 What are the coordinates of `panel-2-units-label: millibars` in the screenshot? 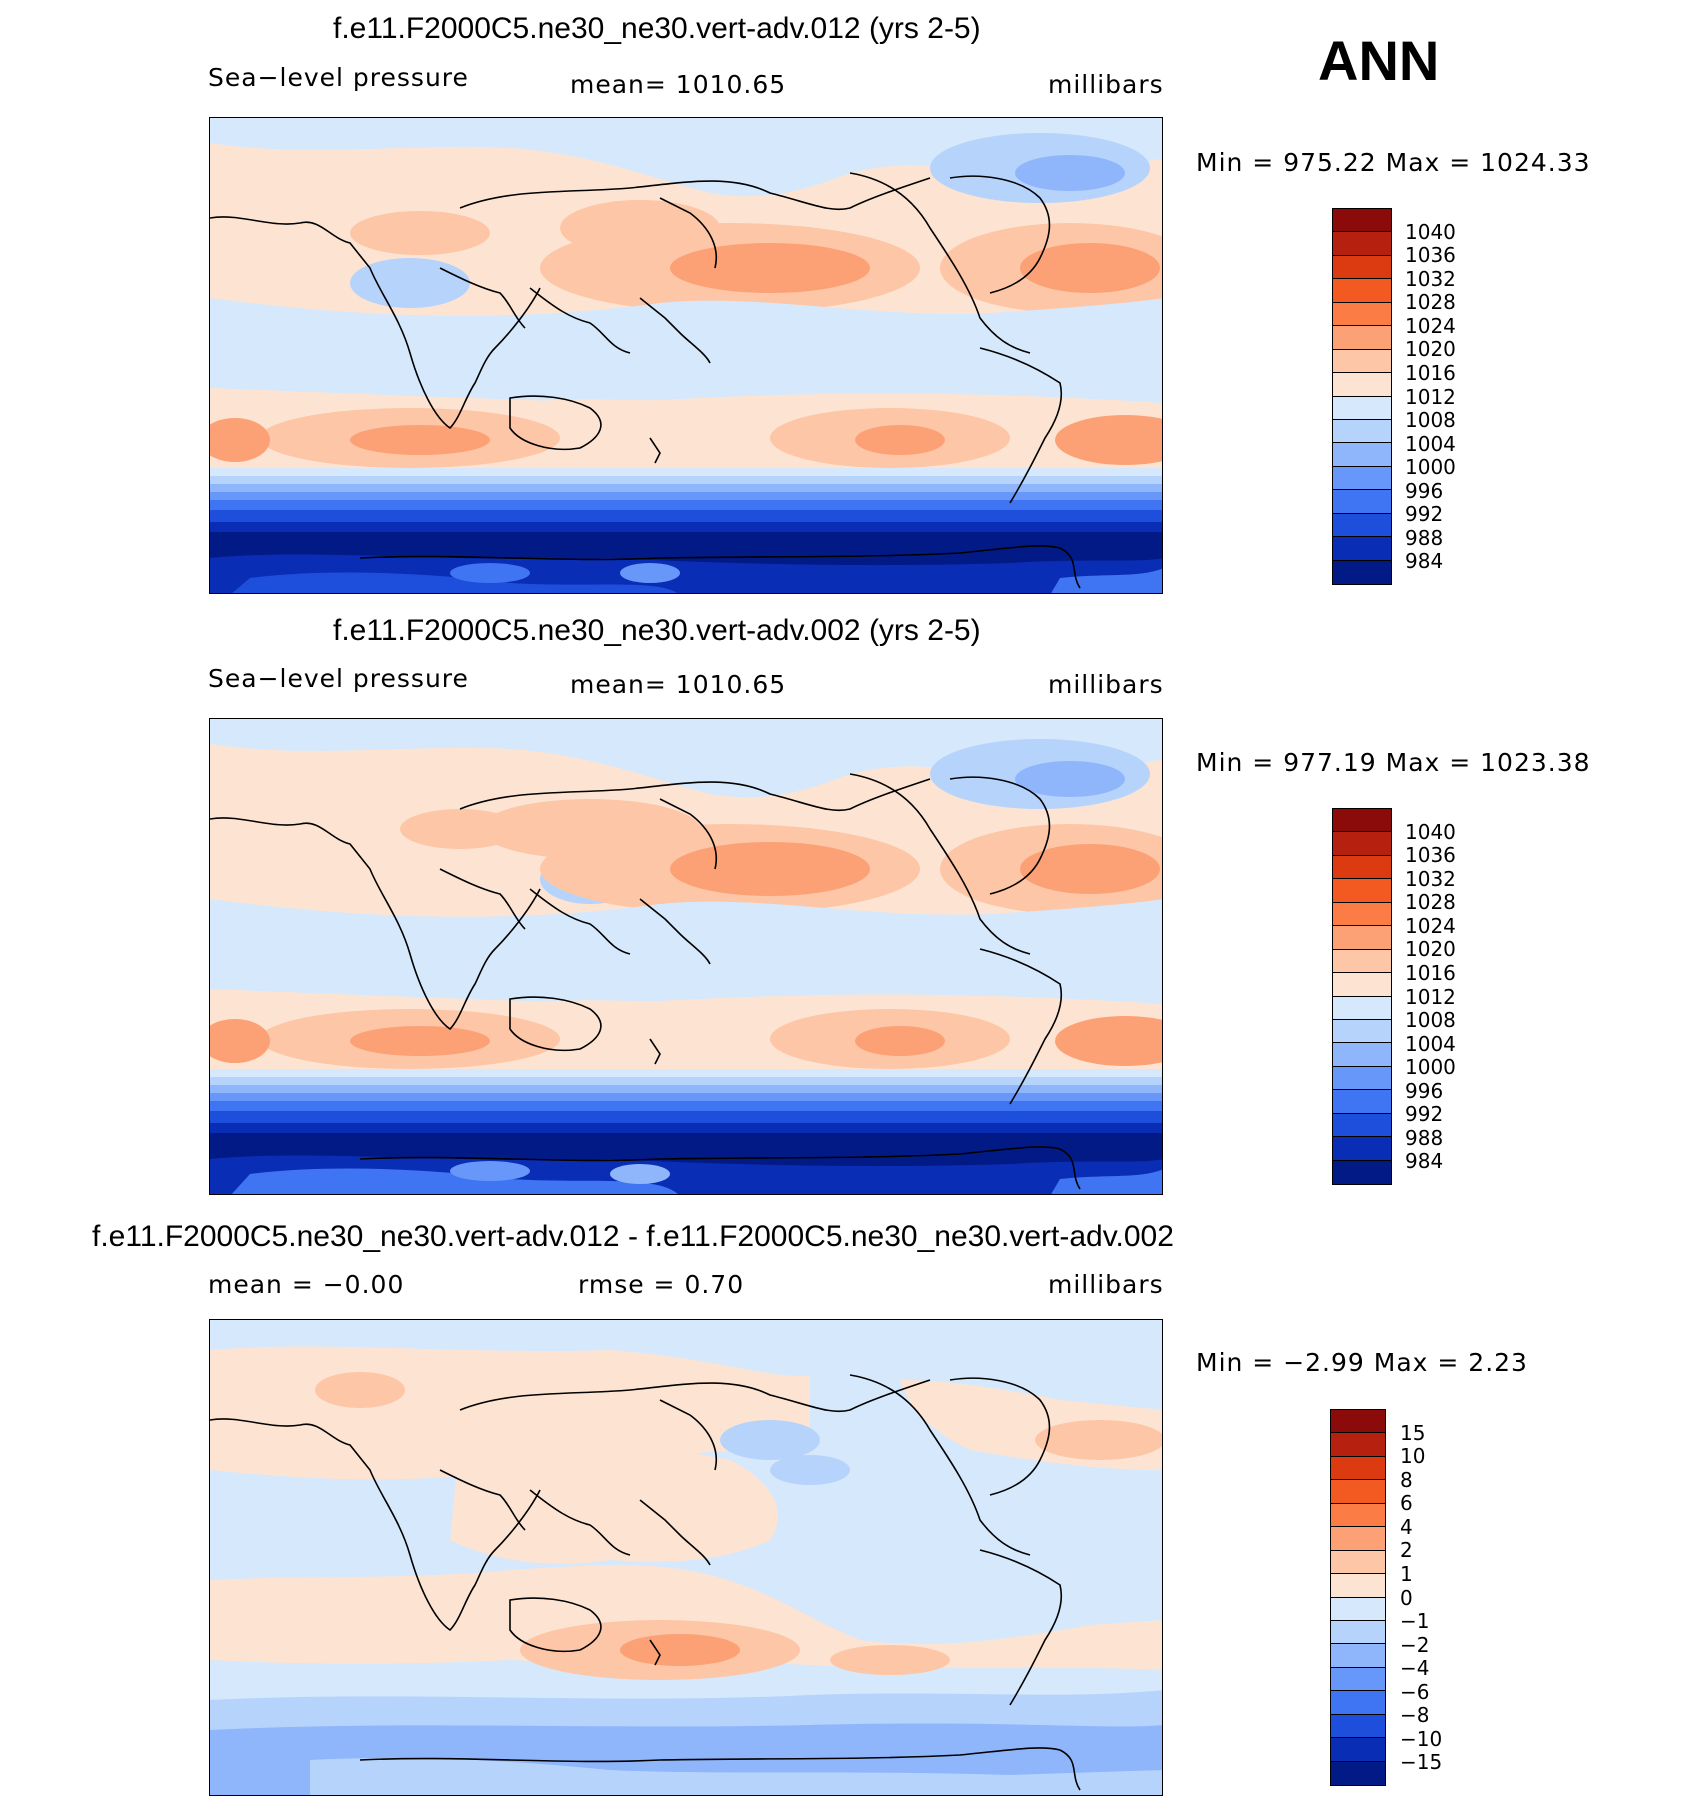 It's located at (1106, 684).